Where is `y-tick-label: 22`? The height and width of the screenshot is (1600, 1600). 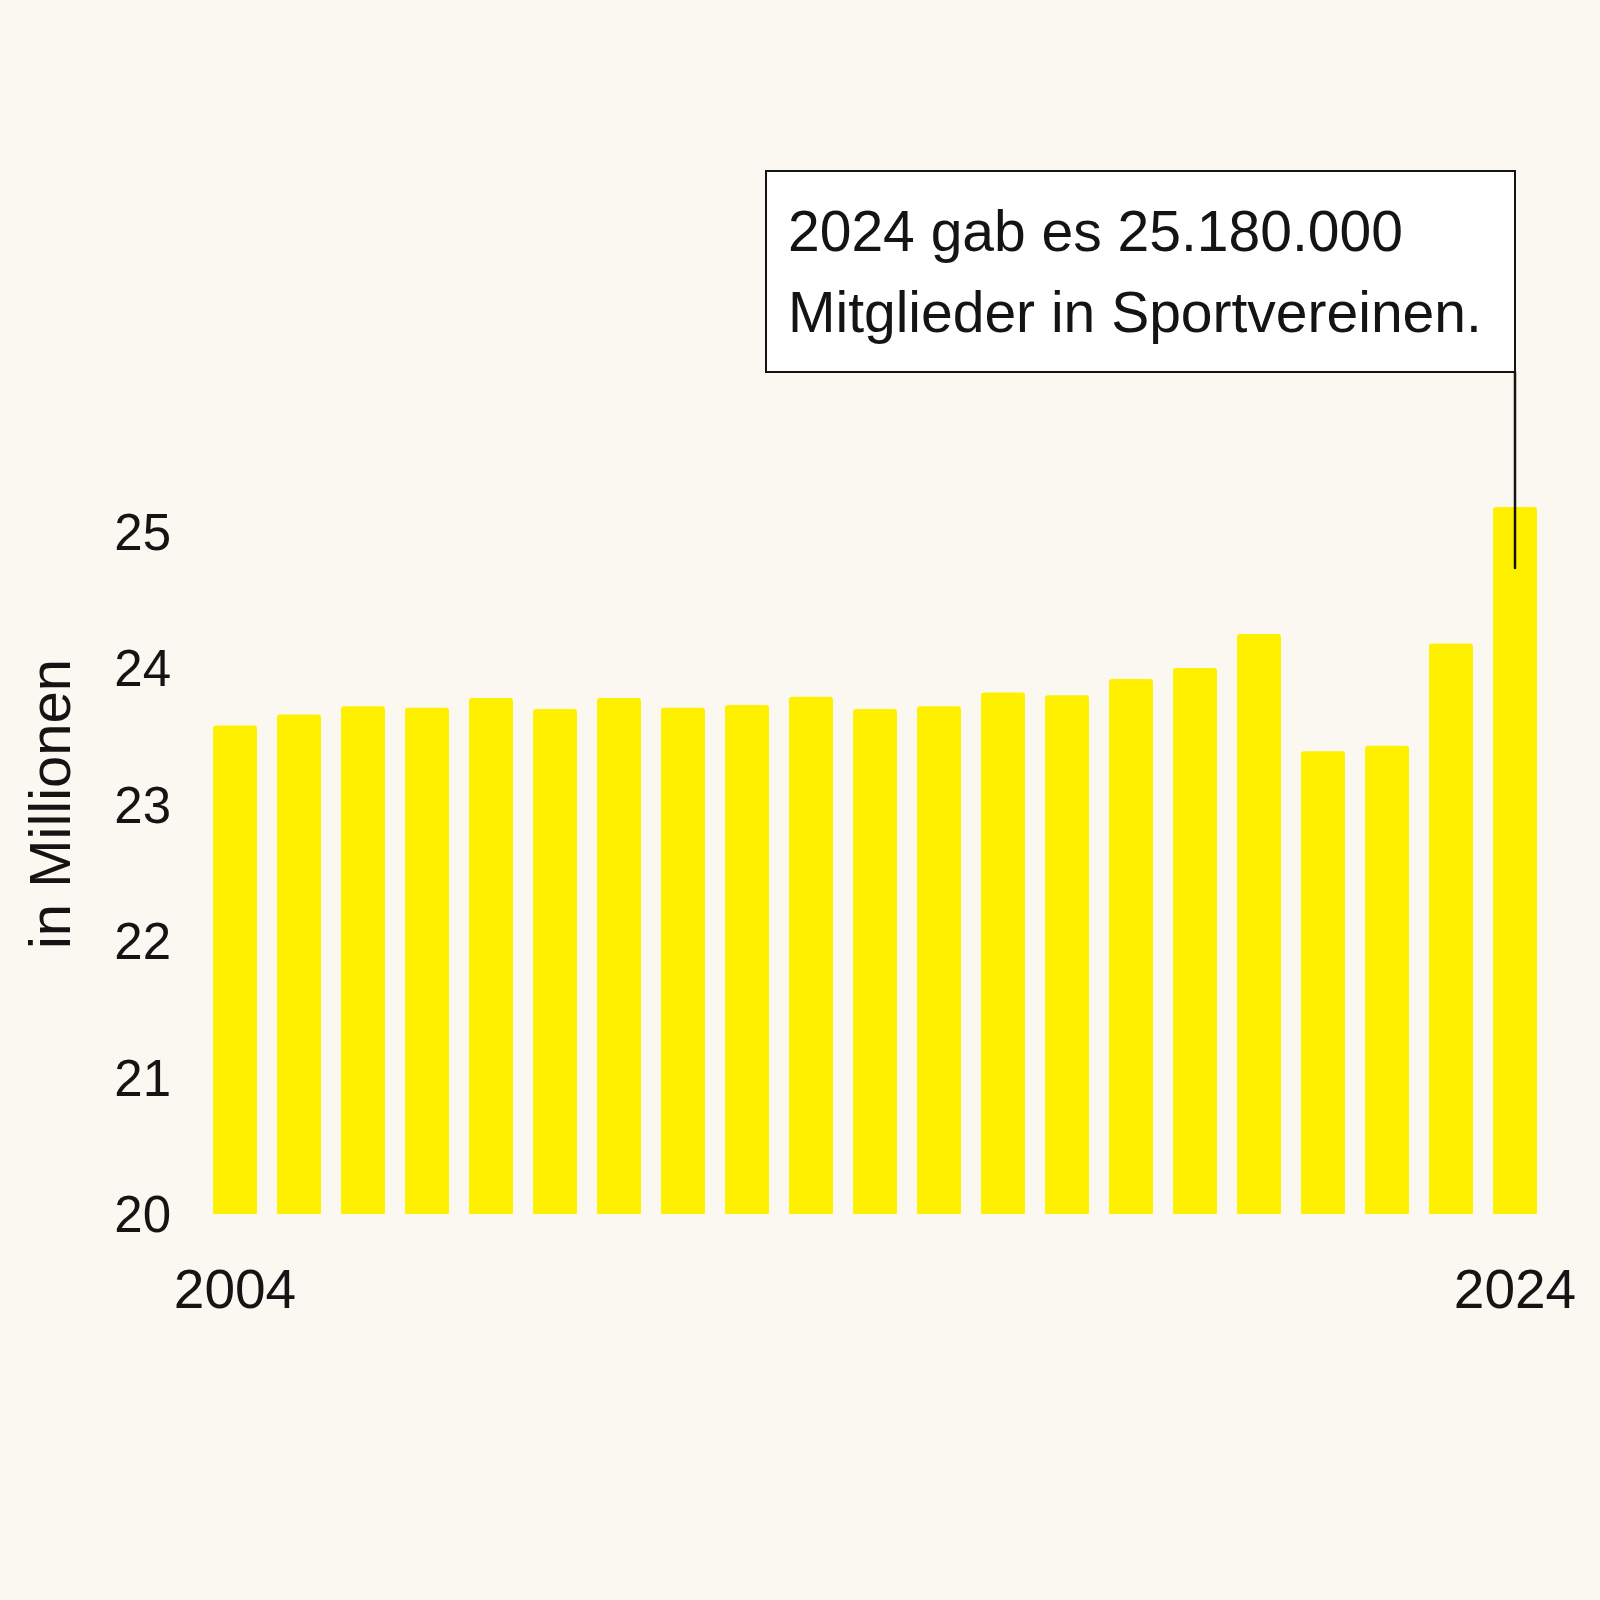
y-tick-label: 22 is located at coordinates (142, 942).